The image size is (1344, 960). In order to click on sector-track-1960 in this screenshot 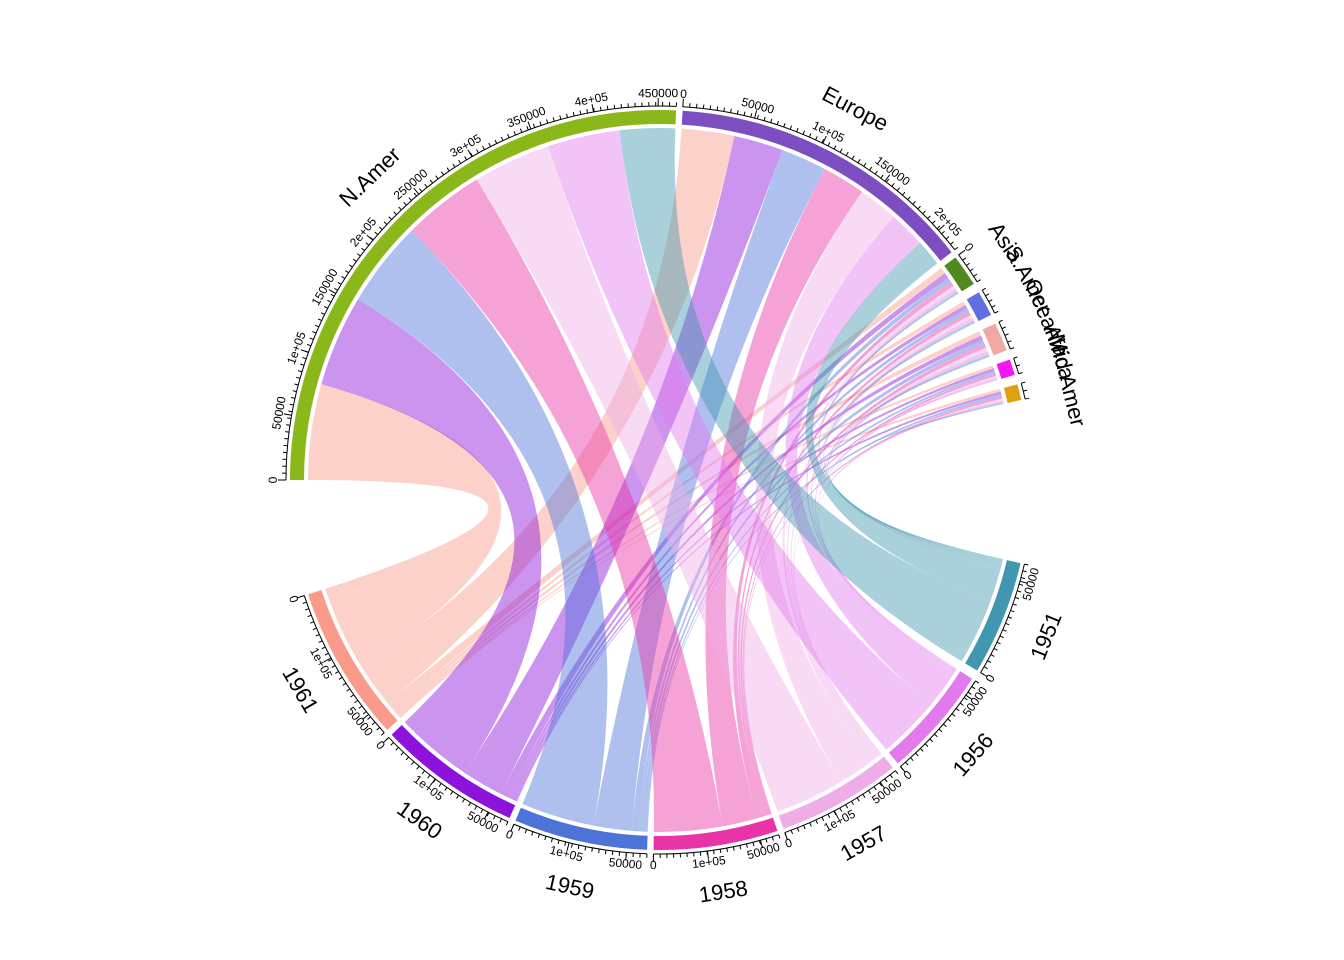, I will do `click(453, 772)`.